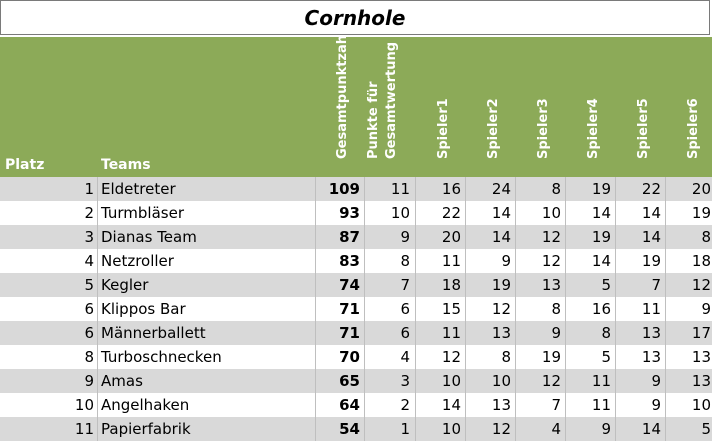 The width and height of the screenshot is (714, 441). Describe the element at coordinates (405, 285) in the screenshot. I see `cell-punkte: 7` at that location.